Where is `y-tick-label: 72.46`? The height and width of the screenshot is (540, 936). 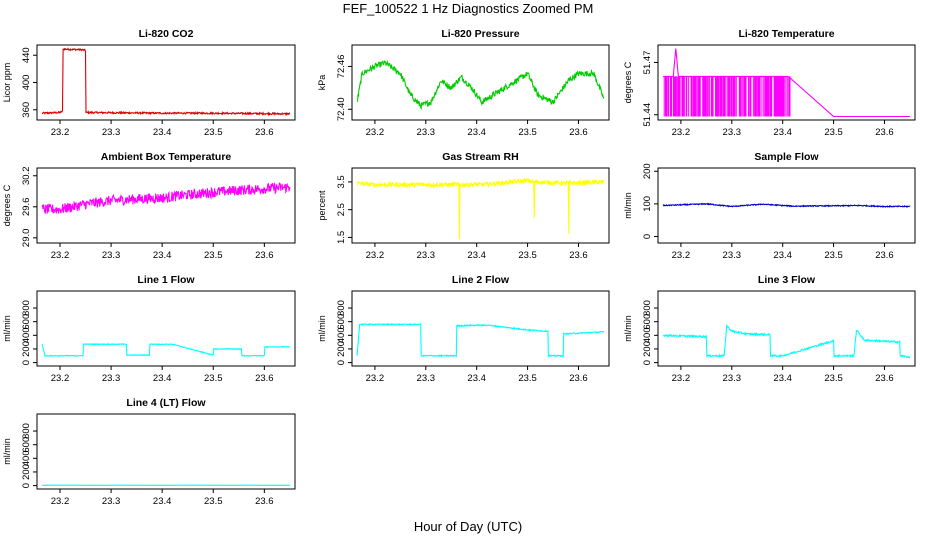
y-tick-label: 72.46 is located at coordinates (341, 67).